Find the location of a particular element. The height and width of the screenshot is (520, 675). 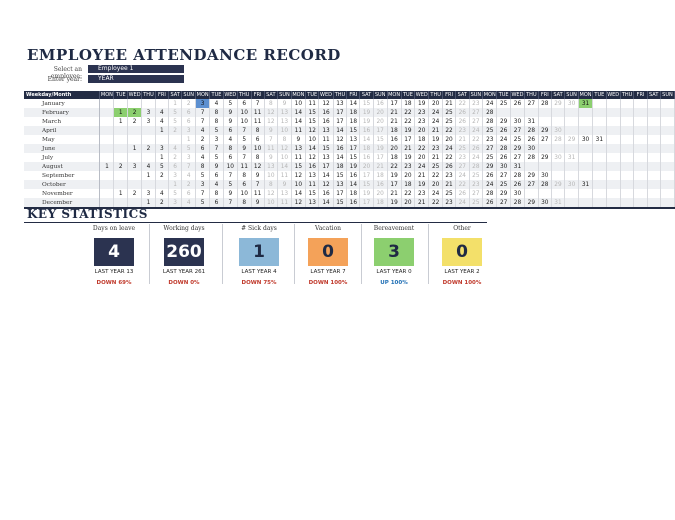

day-cell: 14 is located at coordinates (340, 130).